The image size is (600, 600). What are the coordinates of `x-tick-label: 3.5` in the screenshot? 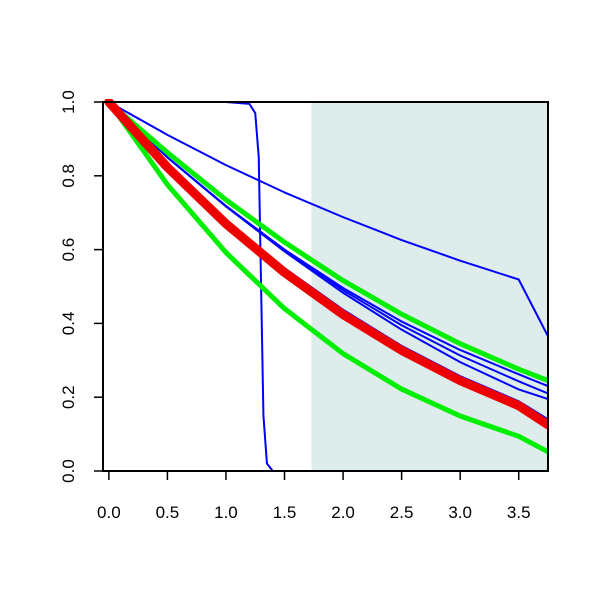 It's located at (519, 512).